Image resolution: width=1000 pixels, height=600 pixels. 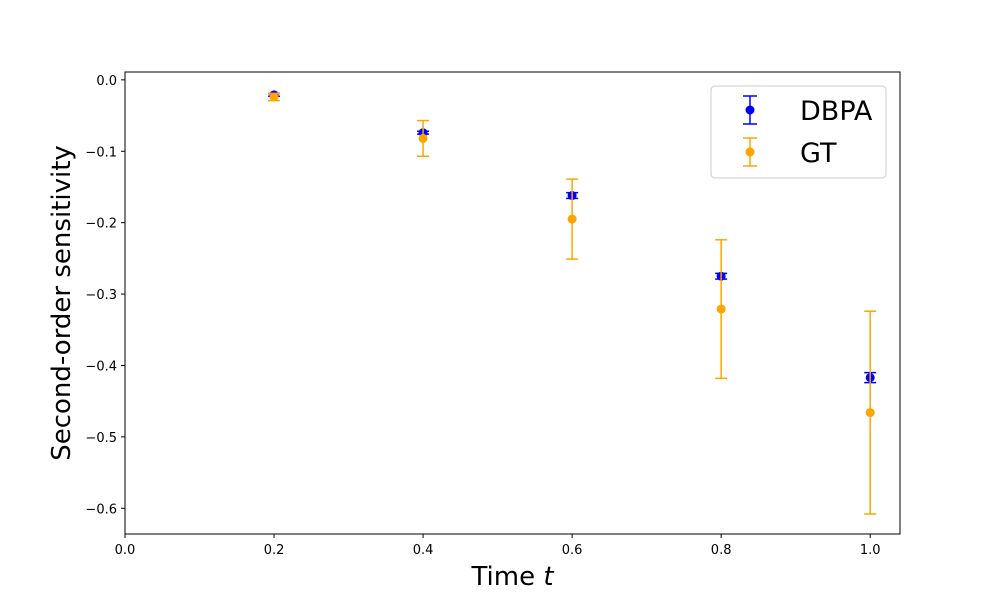 I want to click on x-tick-label: 0.8, so click(x=721, y=550).